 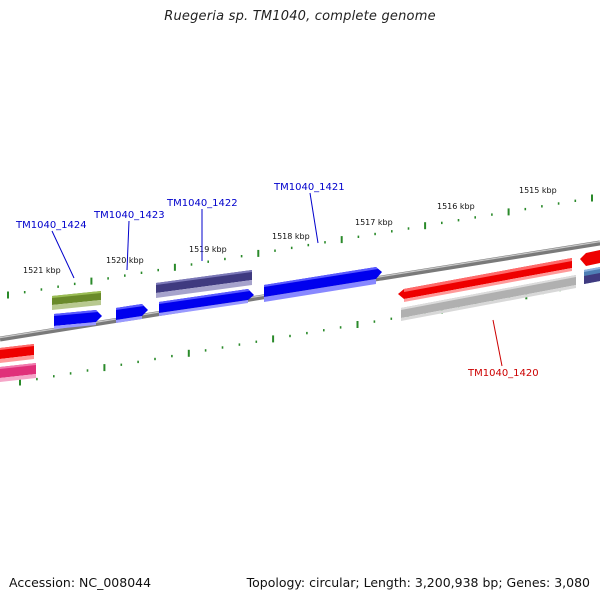 I want to click on gene-tm1040-1420-grey, so click(x=488, y=298).